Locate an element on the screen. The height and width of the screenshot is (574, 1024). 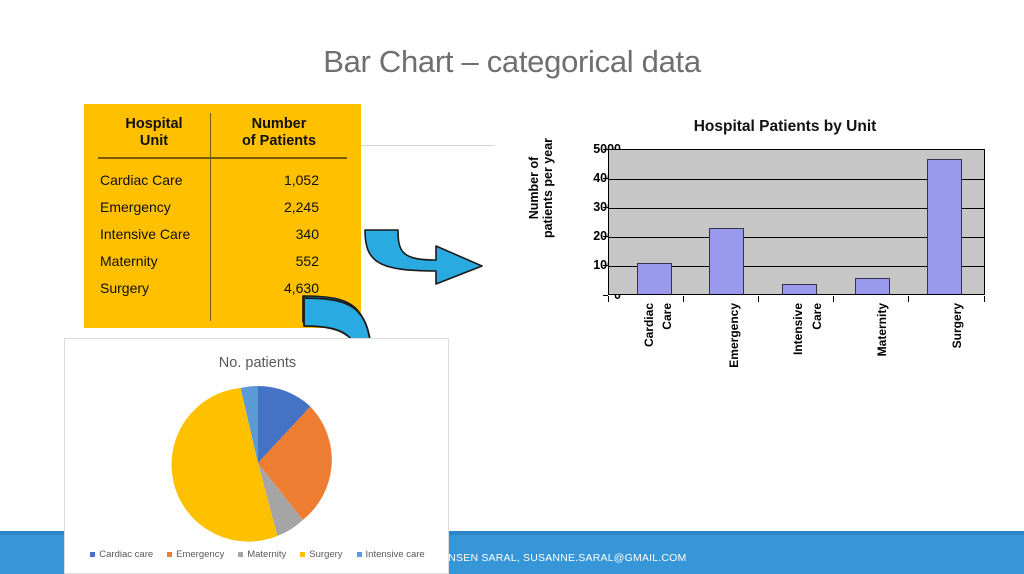
table-header-rule is located at coordinates (222, 158).